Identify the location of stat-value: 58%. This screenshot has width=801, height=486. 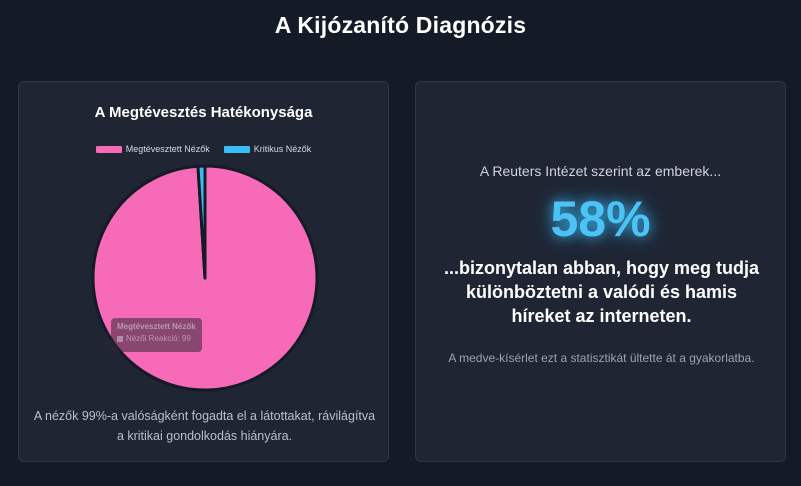
(600, 219).